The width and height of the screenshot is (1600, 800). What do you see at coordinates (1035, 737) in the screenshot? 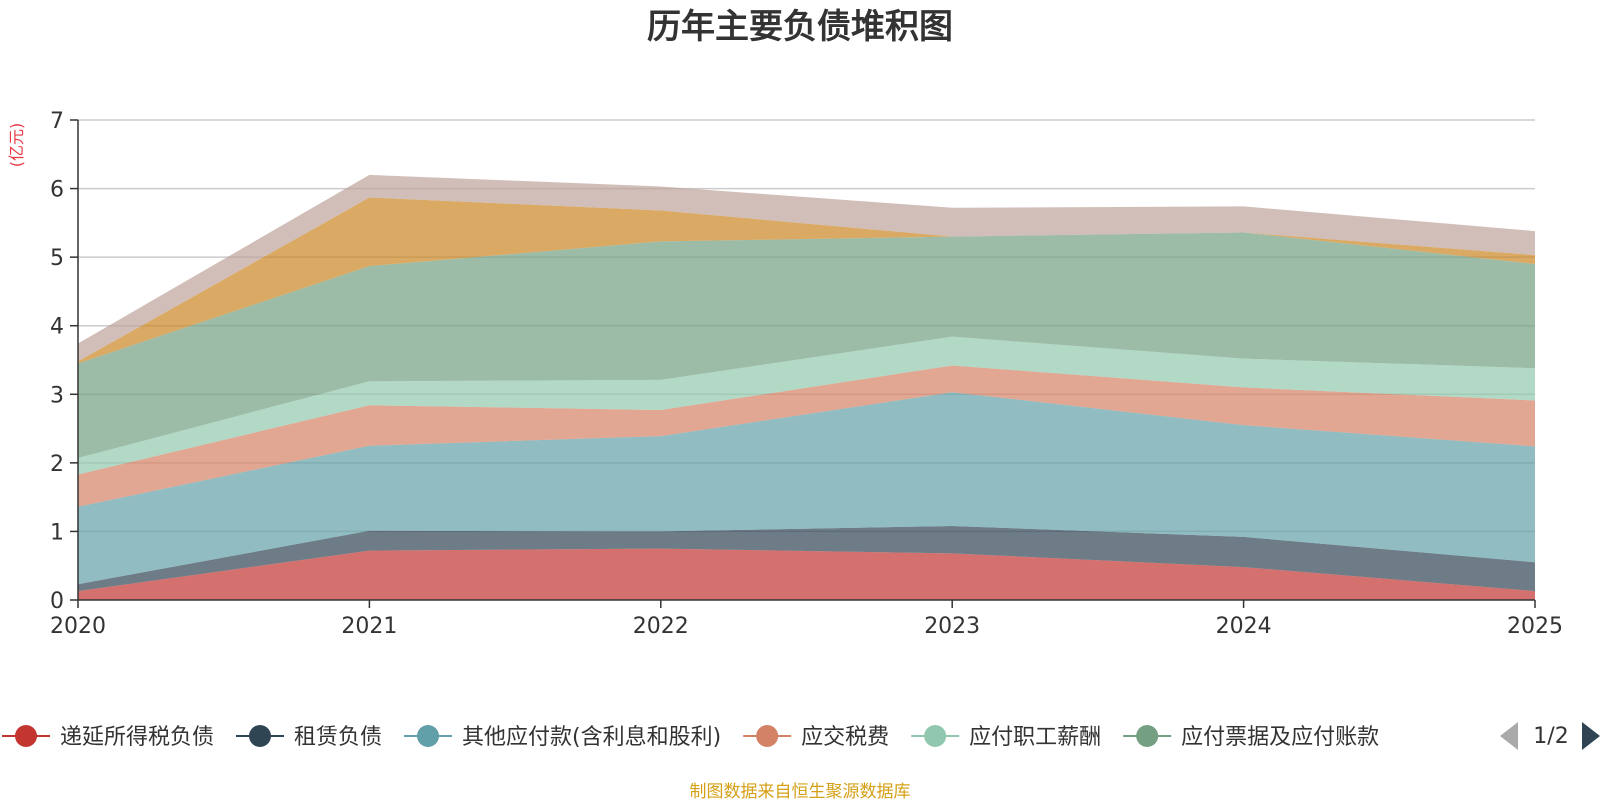
I see `legend-label: 应付职工薪酬` at bounding box center [1035, 737].